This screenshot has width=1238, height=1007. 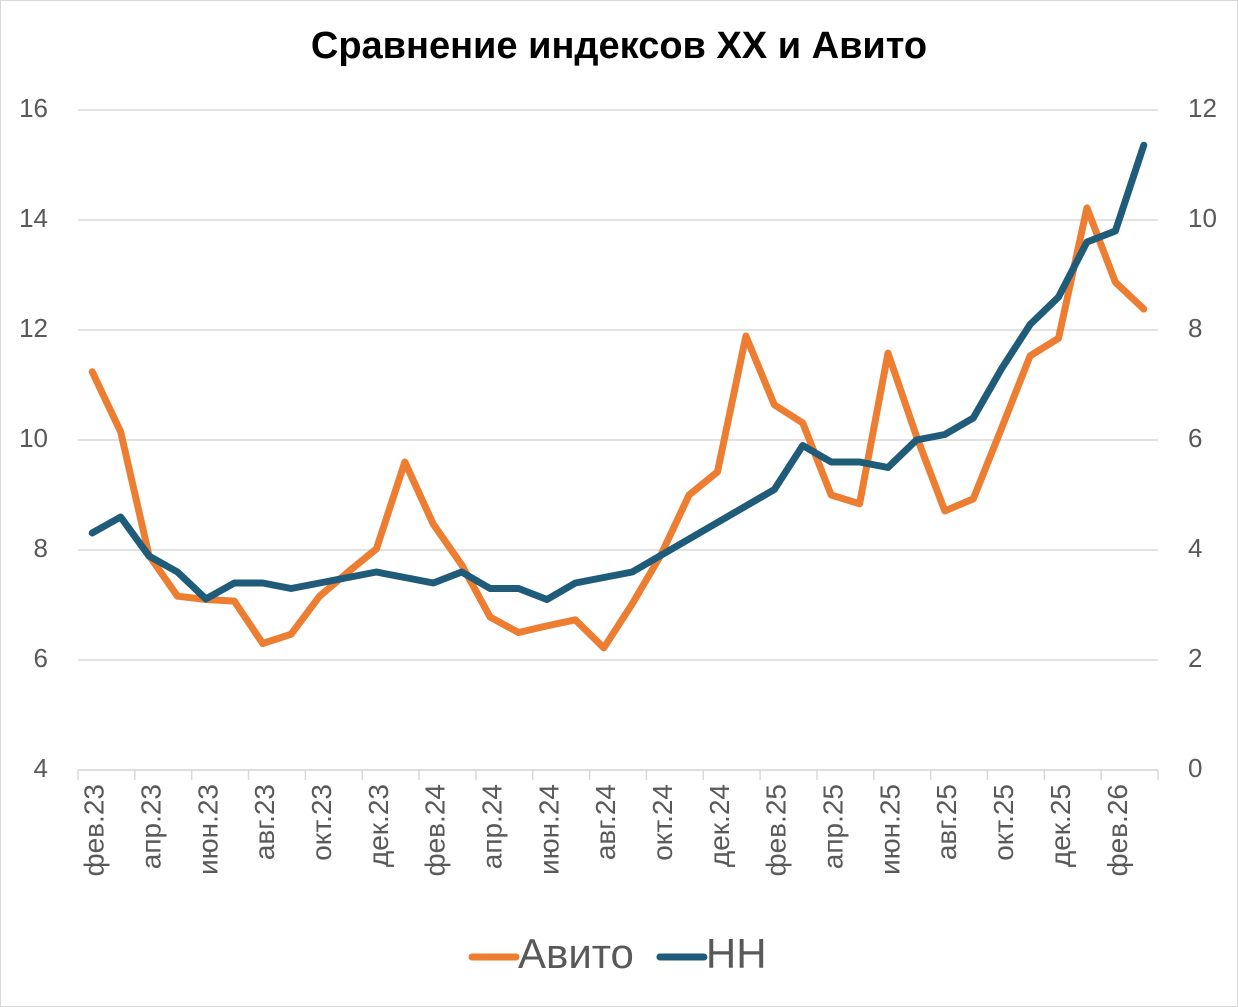 I want to click on x-tick-label: окт.25, so click(x=1003, y=822).